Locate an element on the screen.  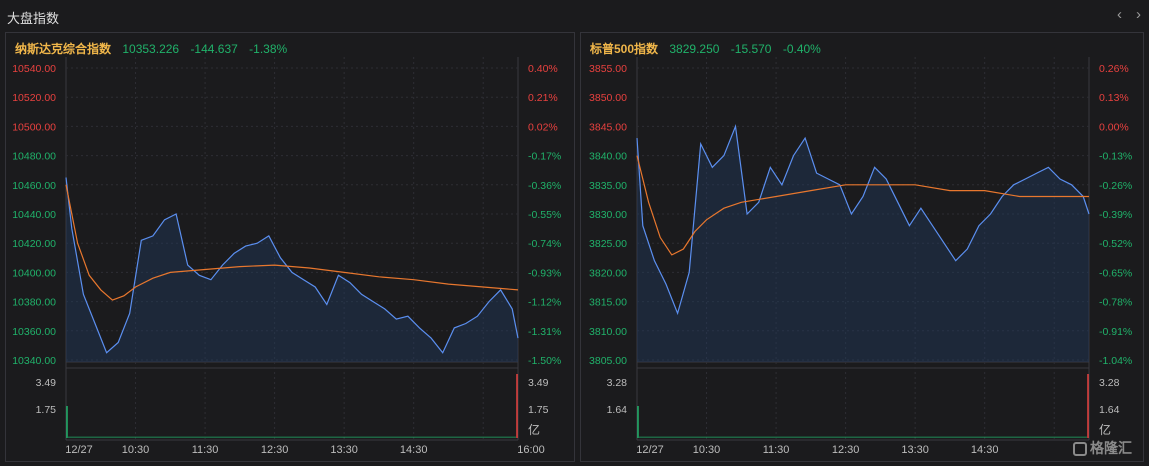
pct-tick-label: 0.13% is located at coordinates (1114, 98).